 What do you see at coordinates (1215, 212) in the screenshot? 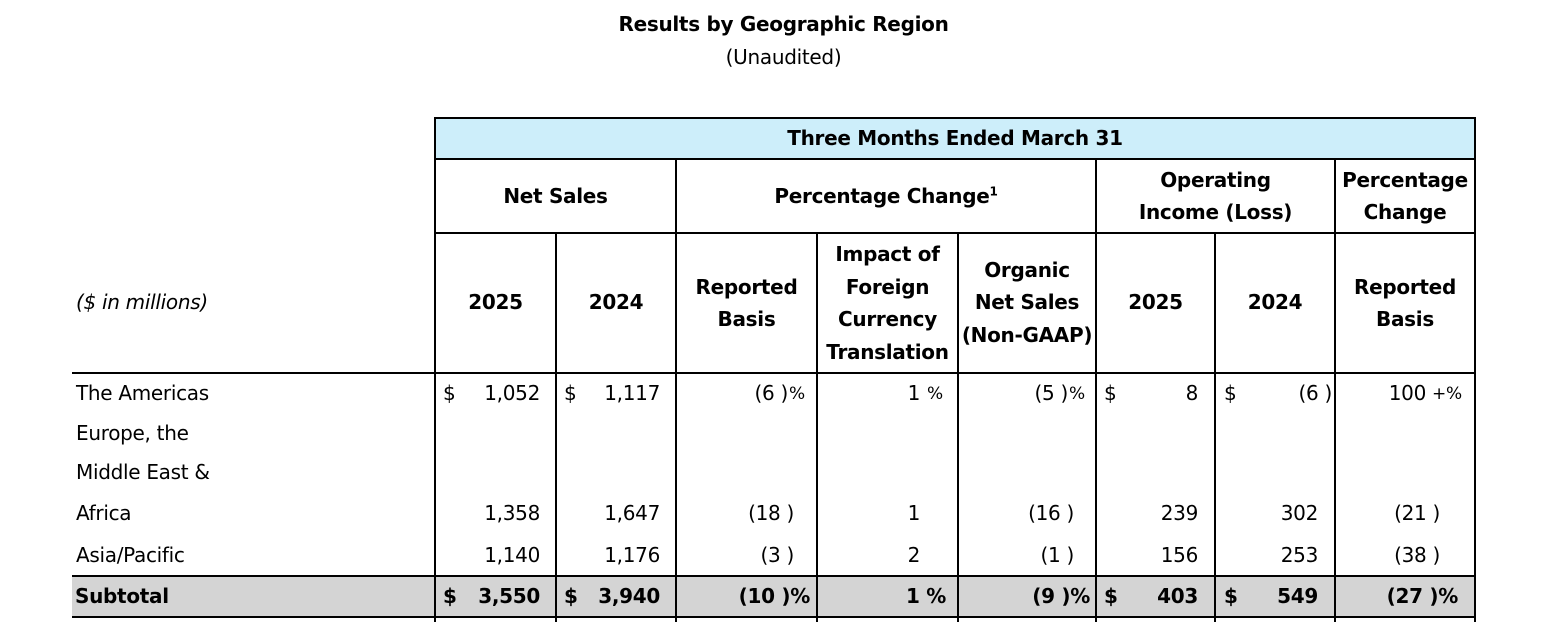
I see `op-income-header-line2: Income (Loss)` at bounding box center [1215, 212].